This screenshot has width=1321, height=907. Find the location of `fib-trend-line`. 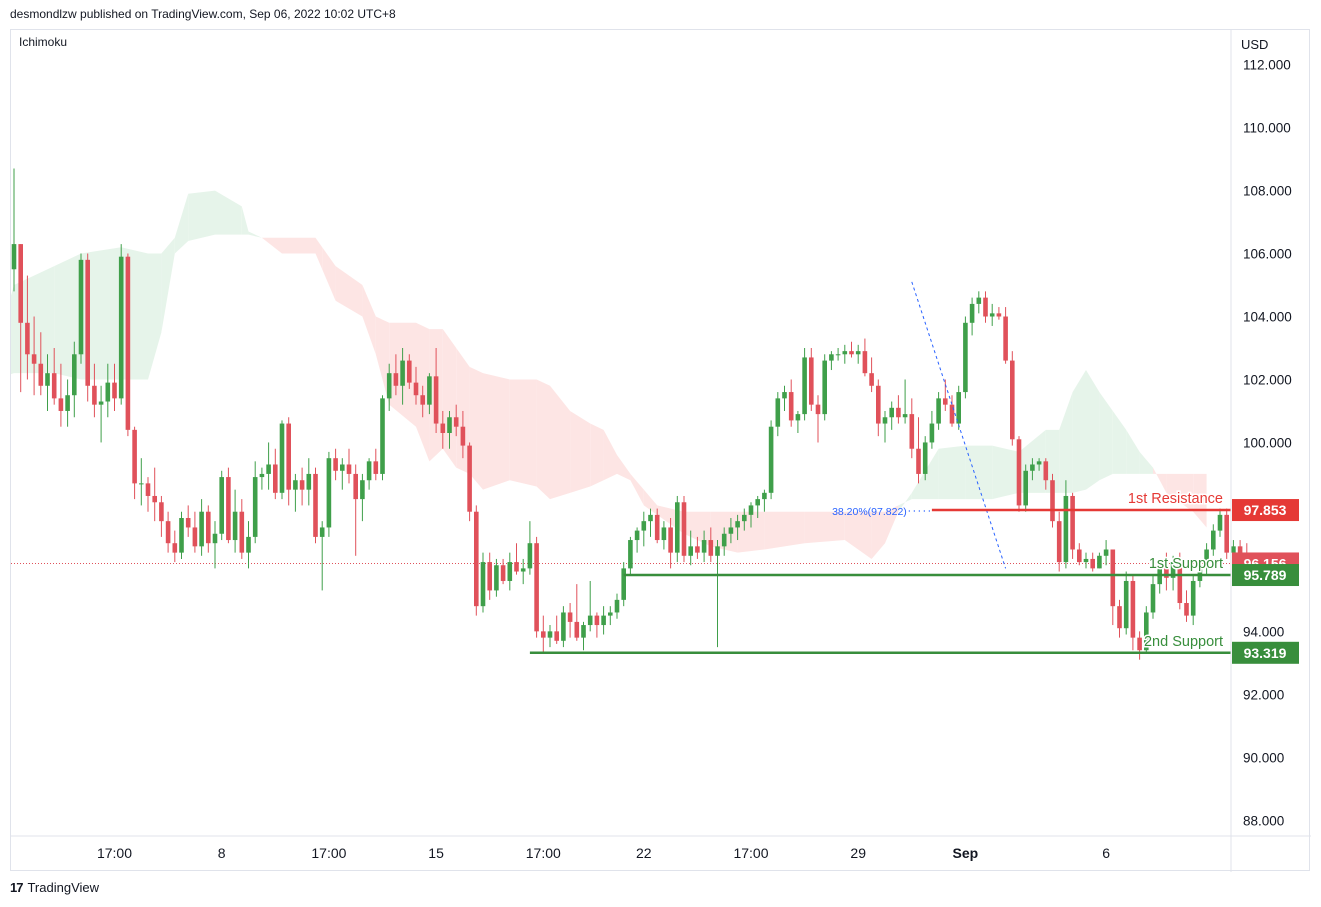

fib-trend-line is located at coordinates (959, 425).